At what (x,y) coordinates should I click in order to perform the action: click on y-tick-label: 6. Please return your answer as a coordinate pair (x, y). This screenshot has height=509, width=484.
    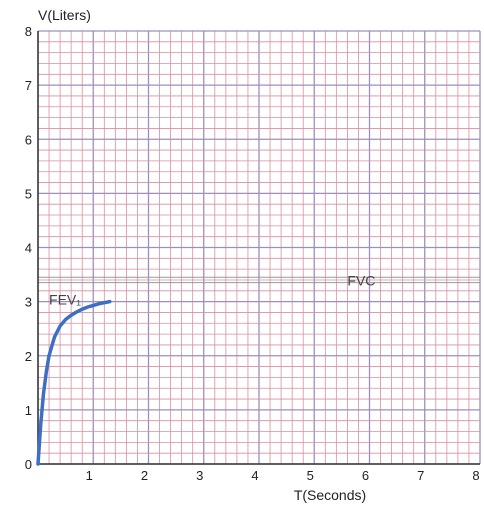
    Looking at the image, I should click on (28, 139).